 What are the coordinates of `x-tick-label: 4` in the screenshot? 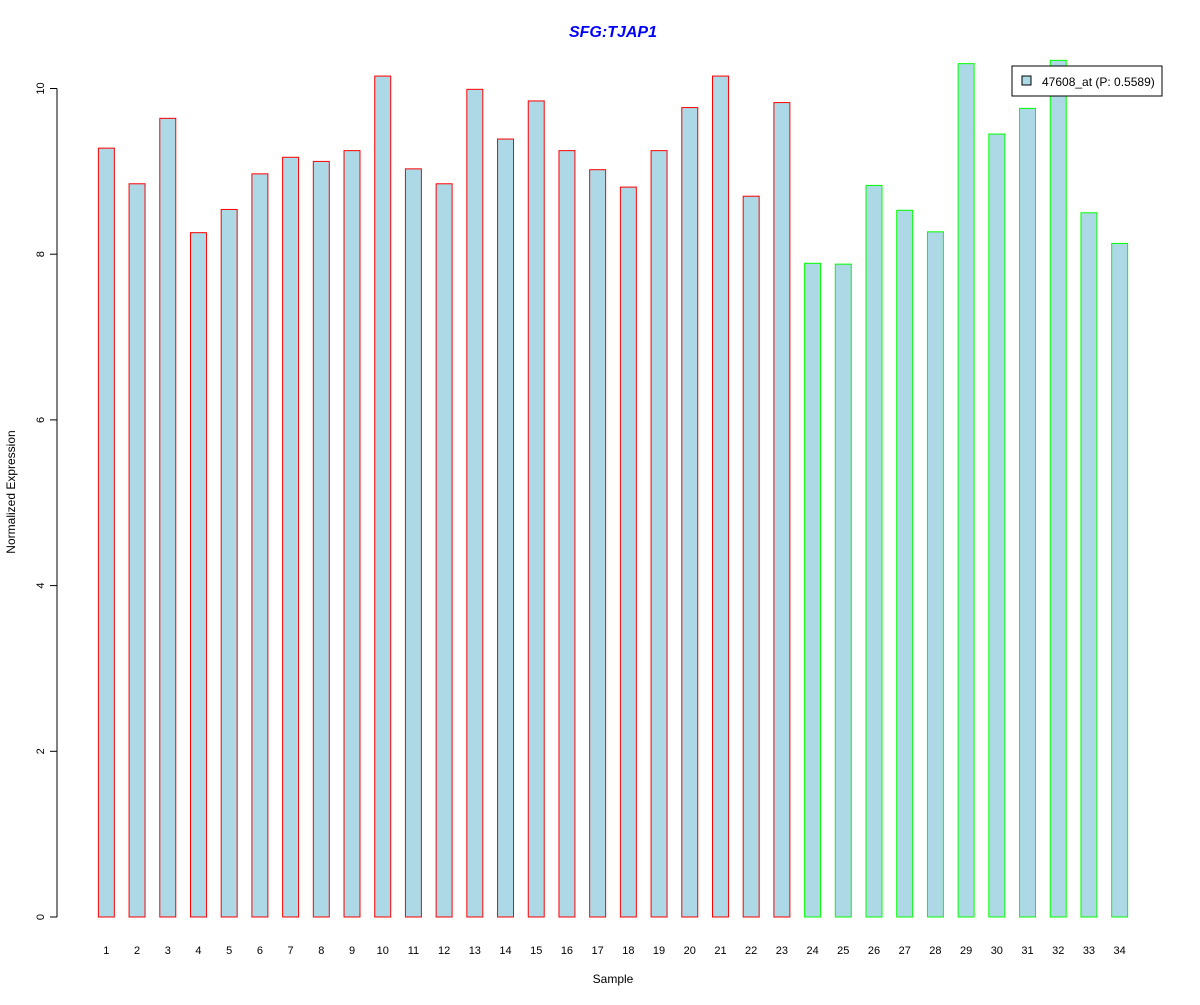 It's located at (198, 951).